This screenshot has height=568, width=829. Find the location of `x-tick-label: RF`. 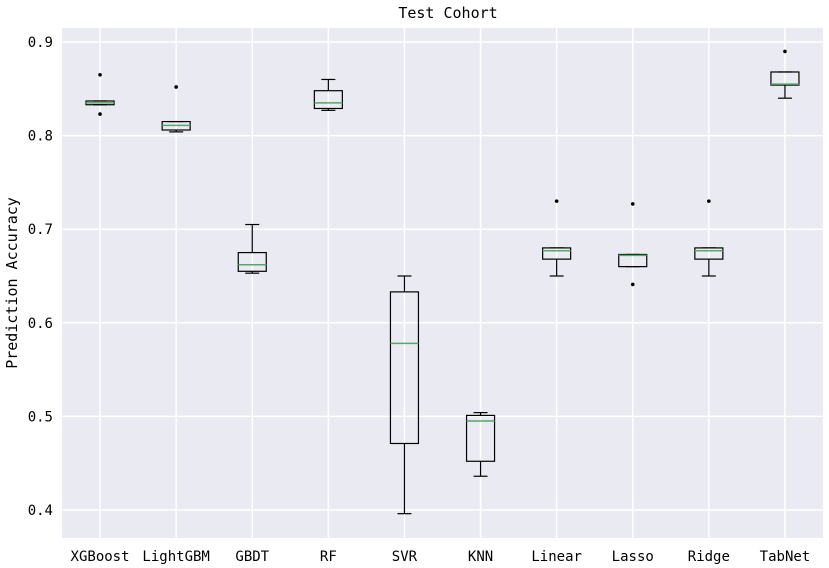

x-tick-label: RF is located at coordinates (328, 557).